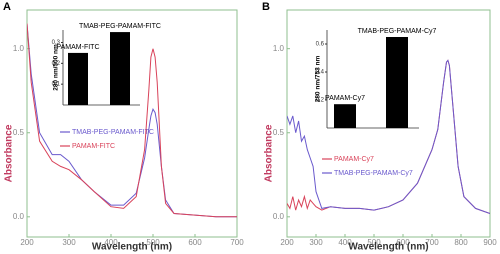 This screenshot has height=254, width=500. What do you see at coordinates (56, 85) in the screenshot?
I see `y-tick-label: 0.1` at bounding box center [56, 85].